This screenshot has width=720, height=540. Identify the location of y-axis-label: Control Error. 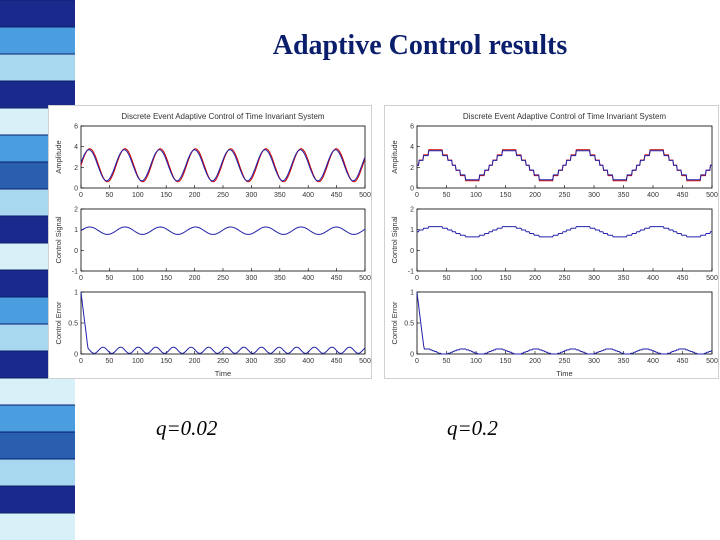
(58, 322).